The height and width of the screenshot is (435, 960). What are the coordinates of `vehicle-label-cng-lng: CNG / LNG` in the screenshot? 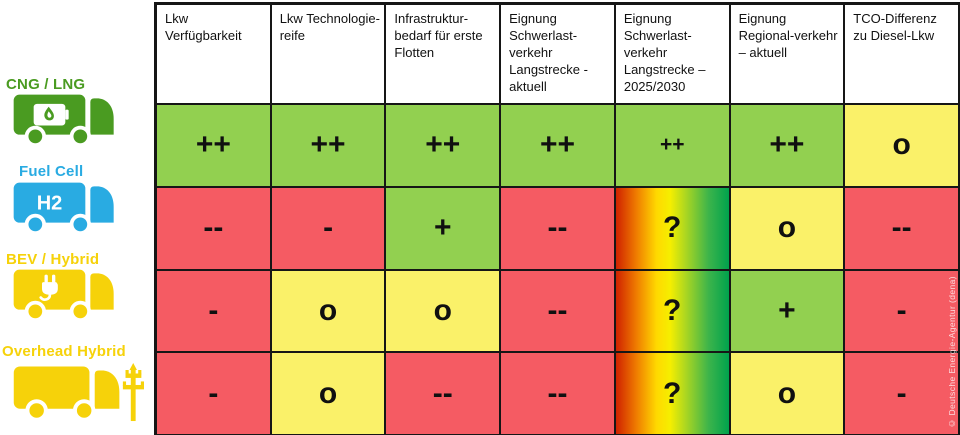 It's located at (46, 84).